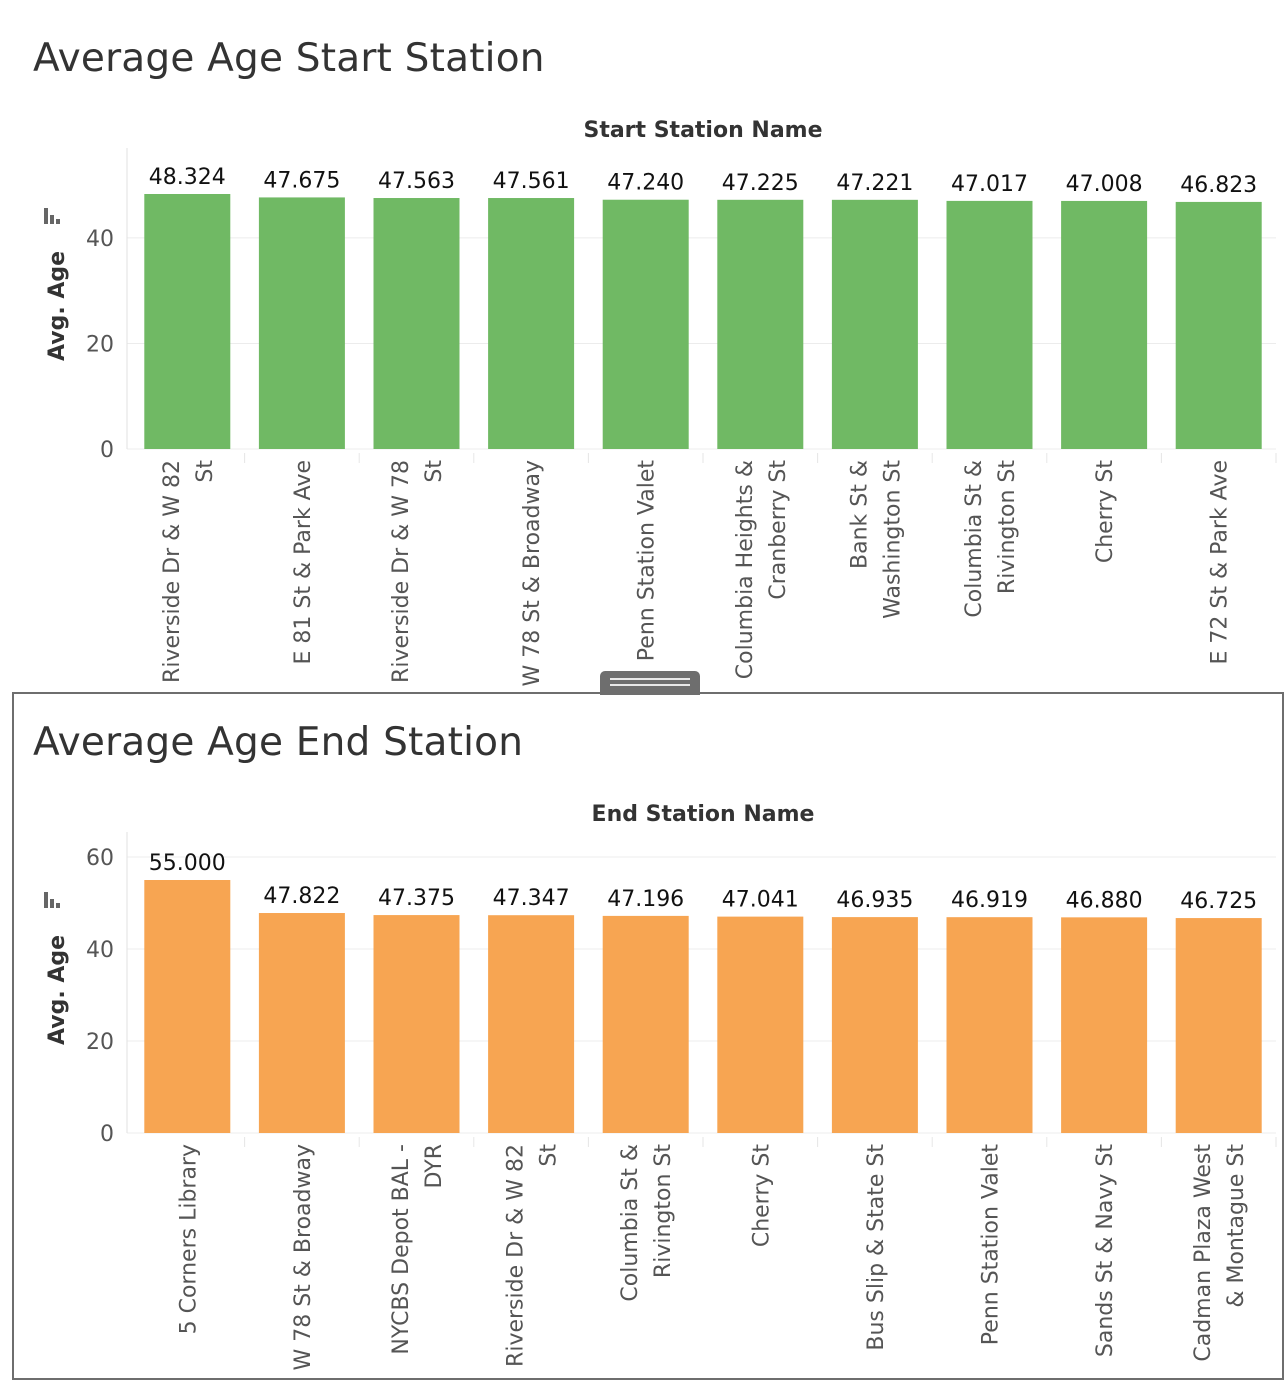 This screenshot has width=1286, height=1382. Describe the element at coordinates (1220, 1253) in the screenshot. I see `category-label: Cadman Plaza West & Montague St` at that location.